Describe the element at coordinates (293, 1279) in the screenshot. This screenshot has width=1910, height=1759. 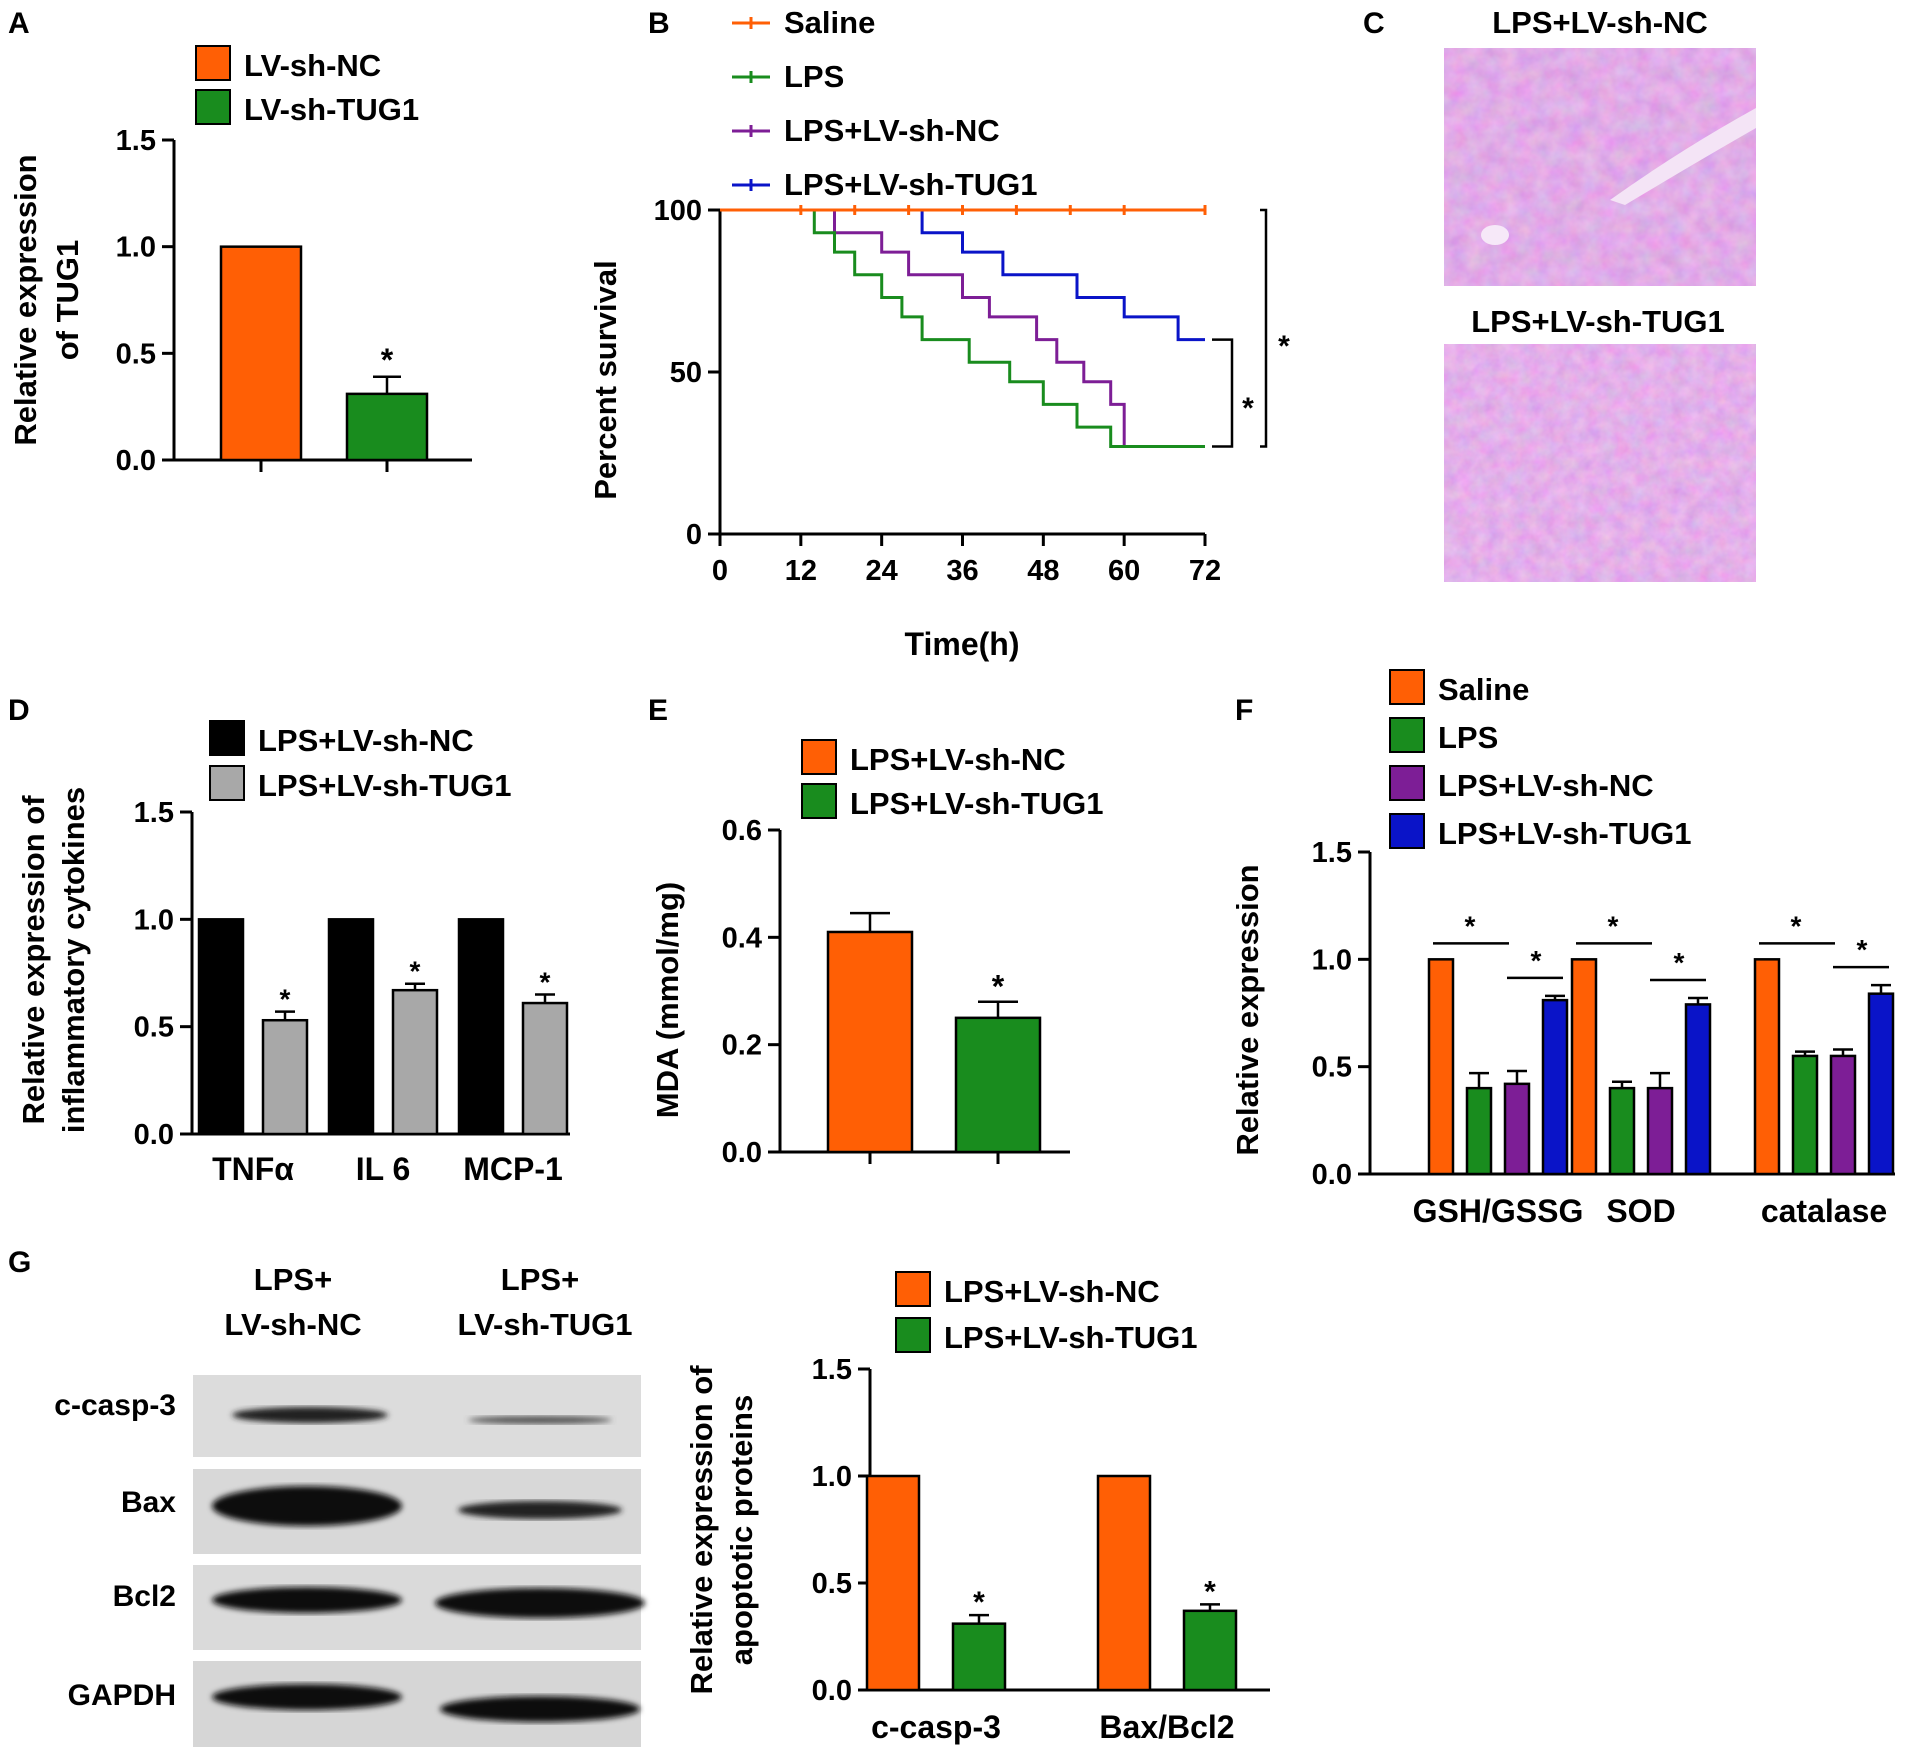
I see `blot-header-nc-line1: LPS+` at that location.